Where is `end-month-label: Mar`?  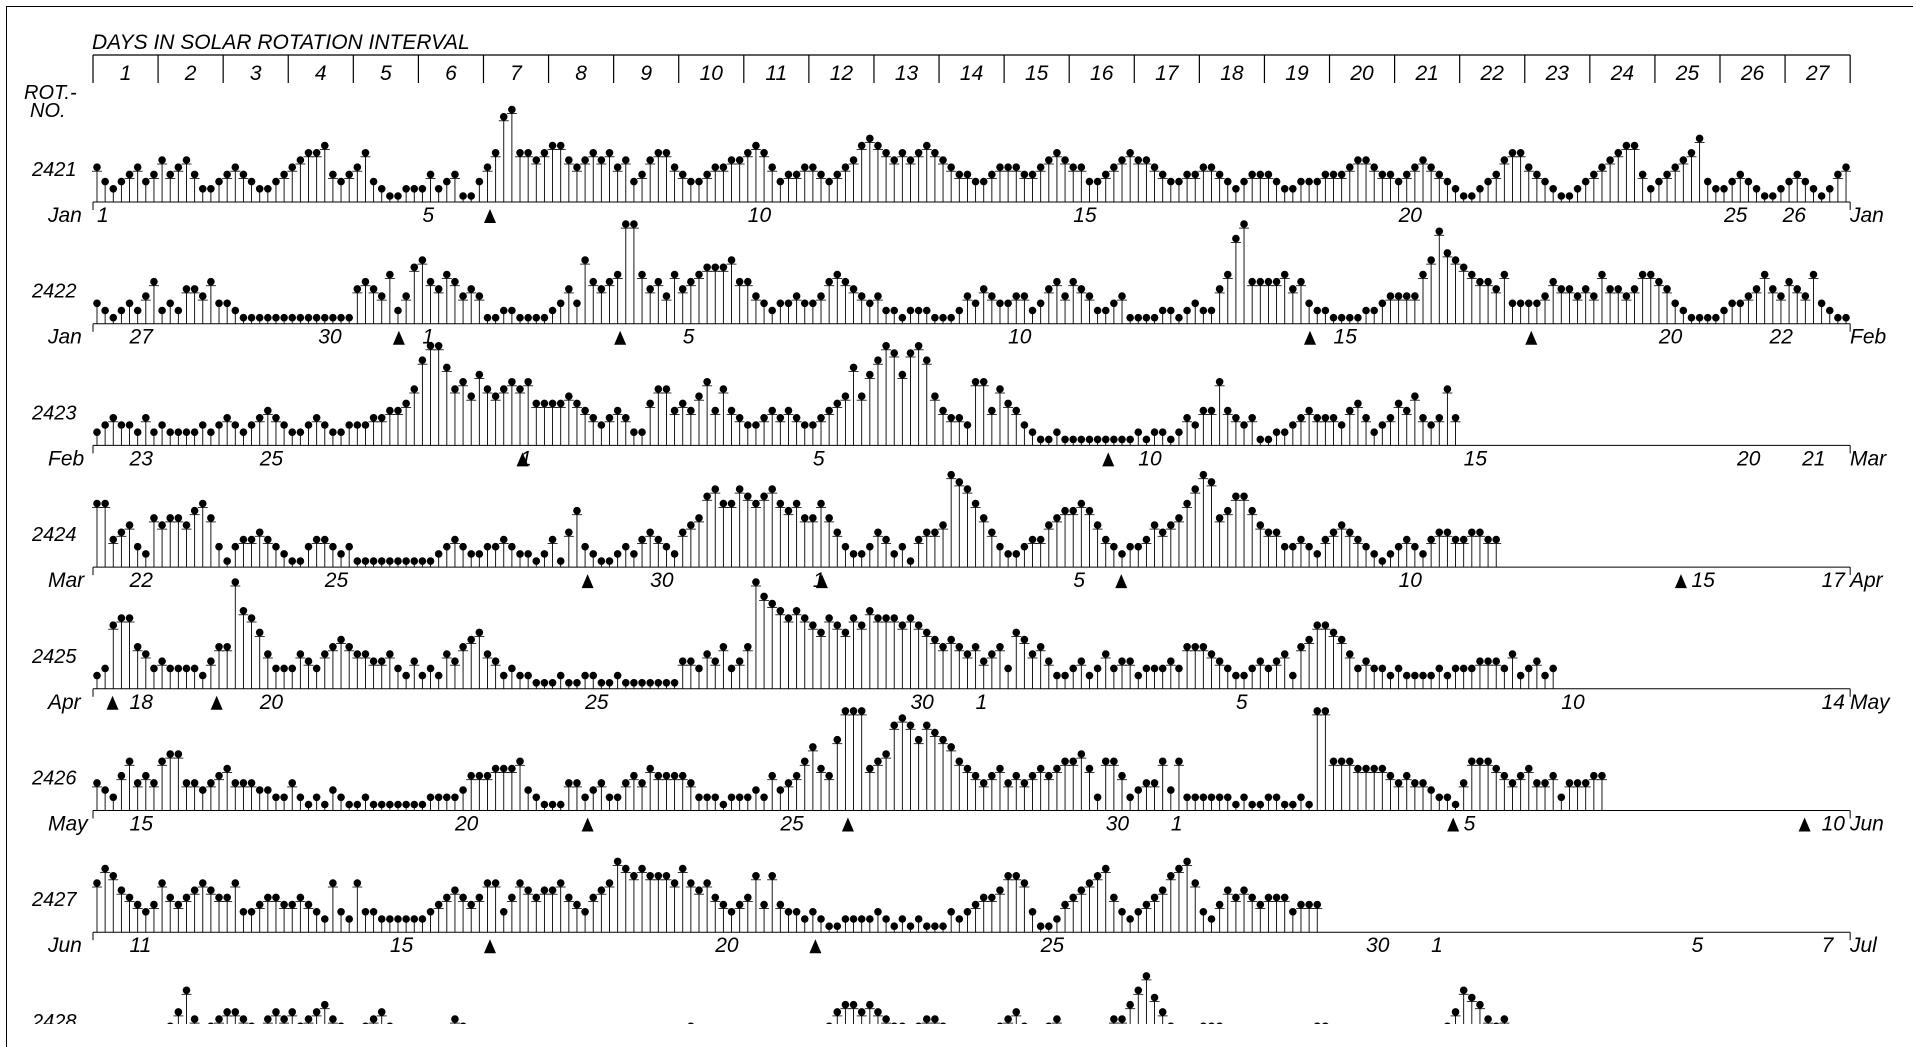 end-month-label: Mar is located at coordinates (1868, 458).